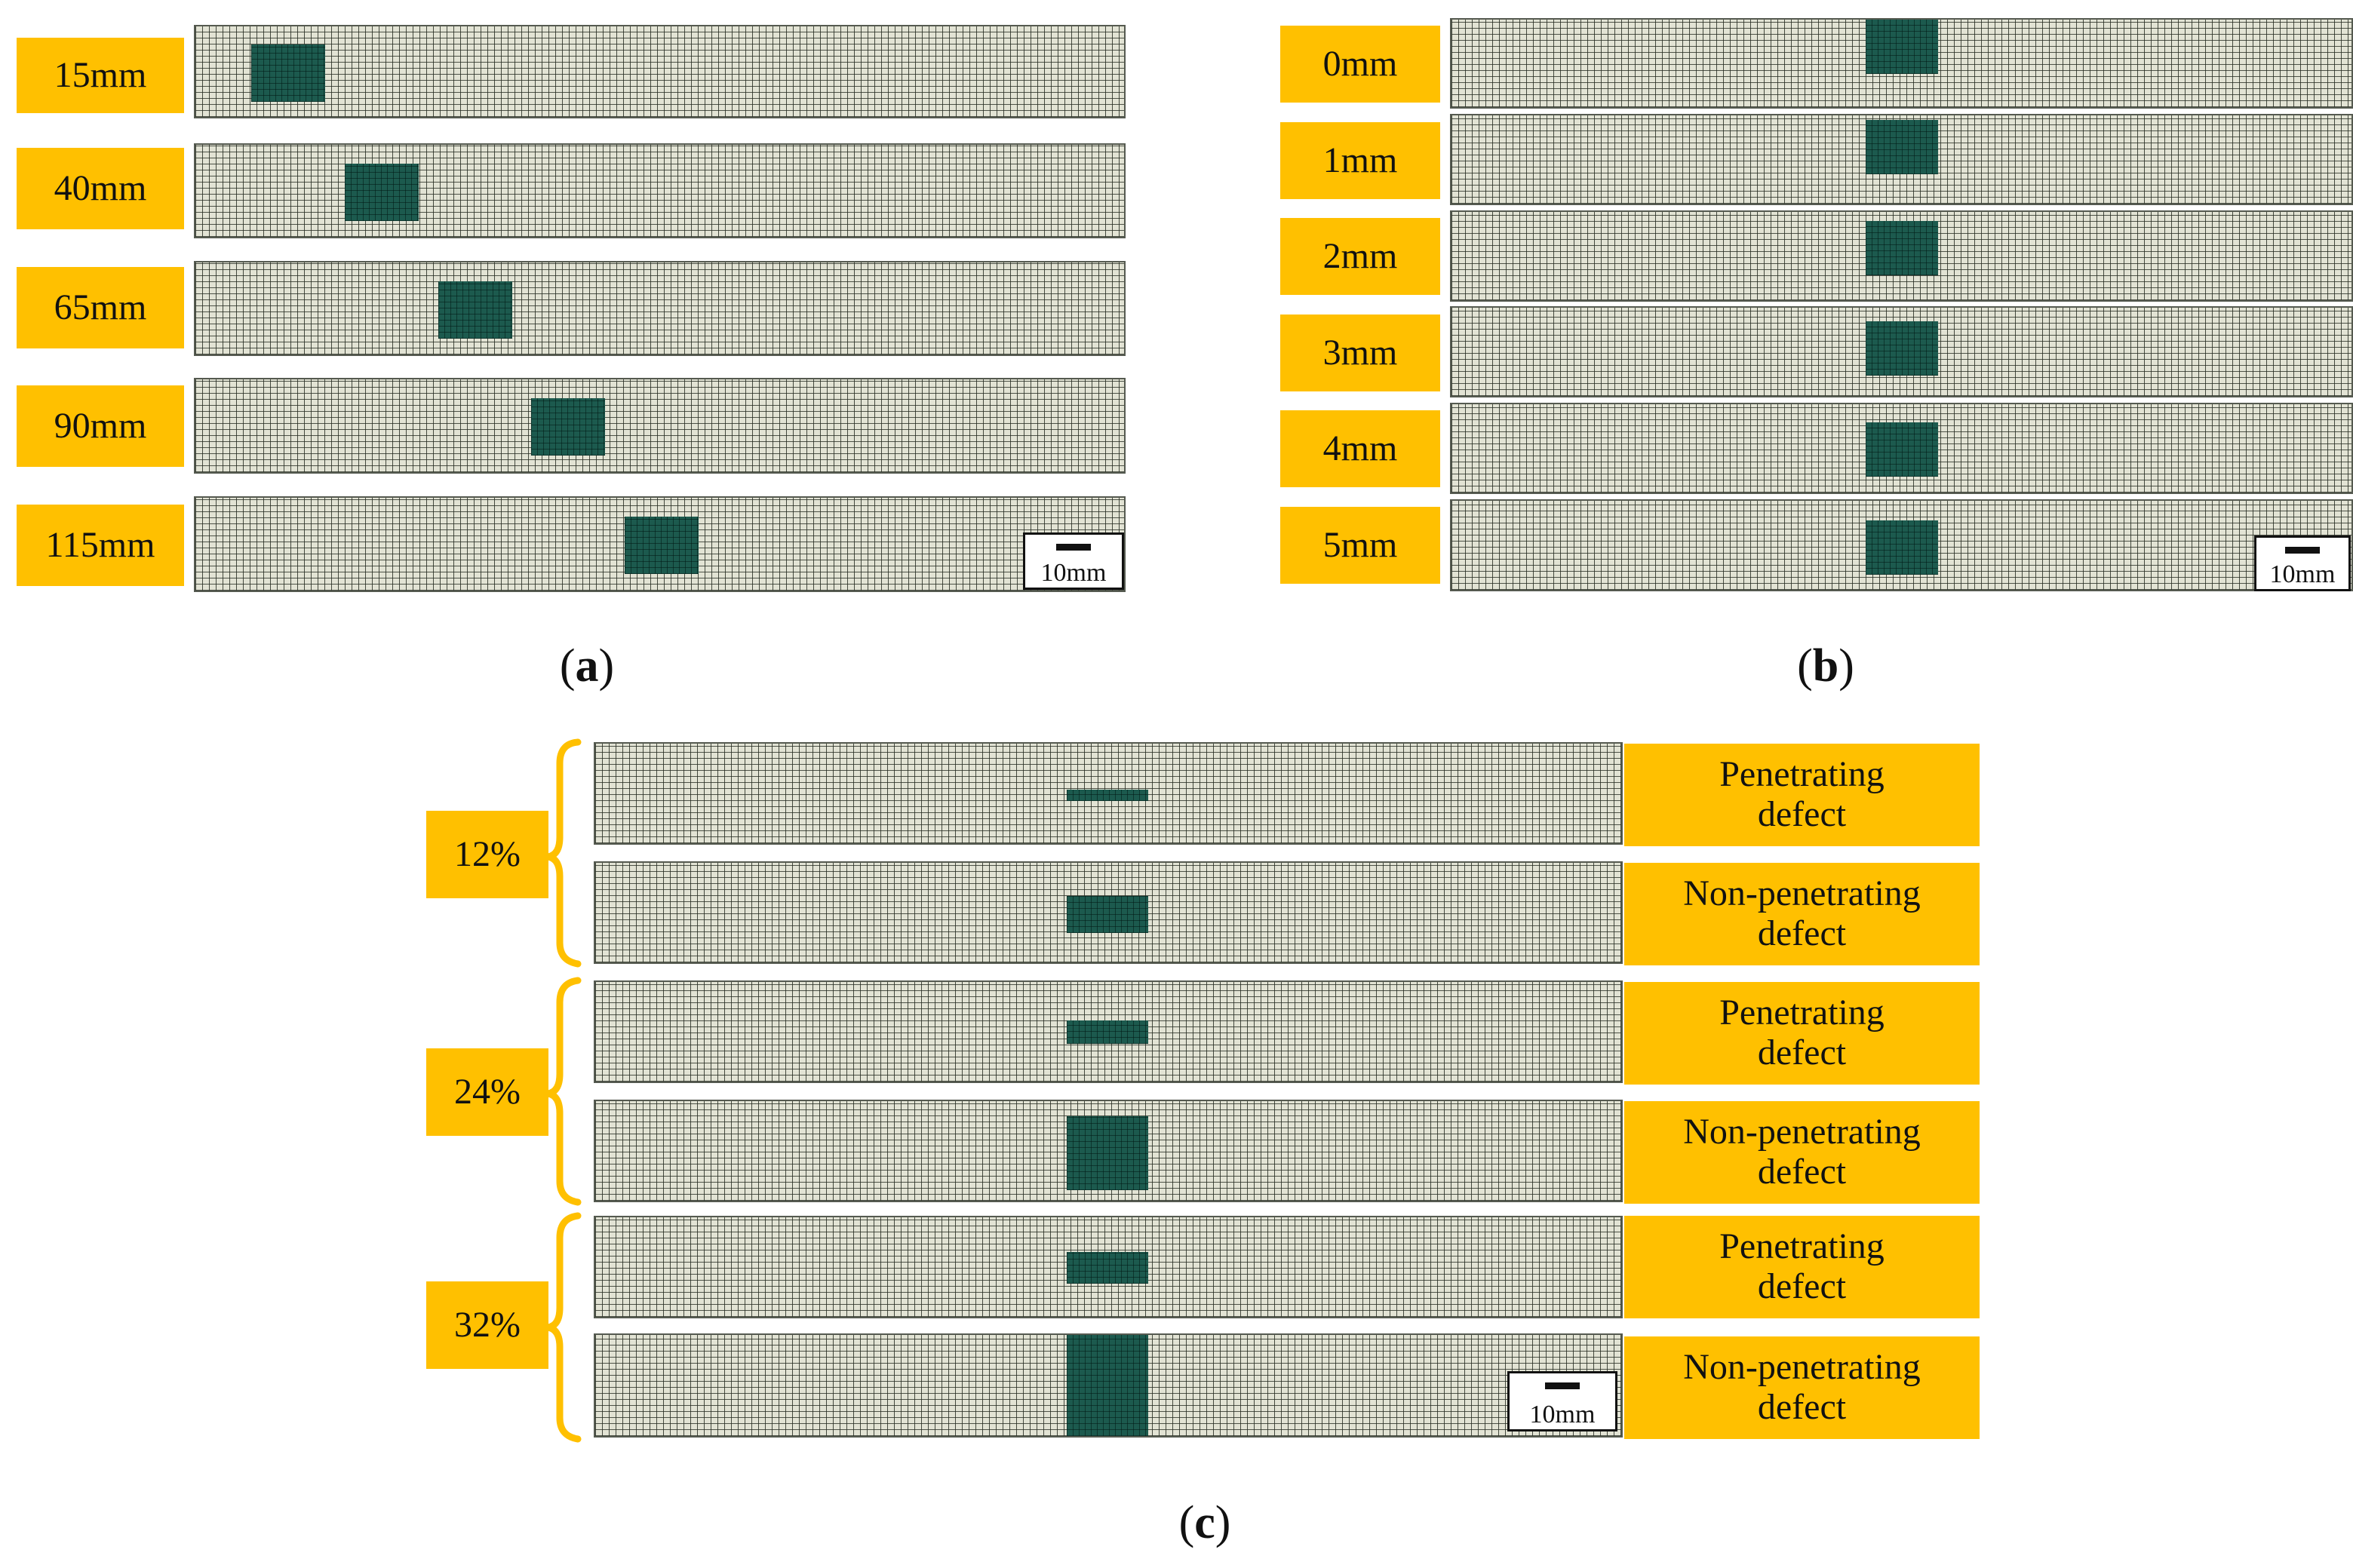 The height and width of the screenshot is (1568, 2353). I want to click on defect-12-penetrating, so click(1108, 795).